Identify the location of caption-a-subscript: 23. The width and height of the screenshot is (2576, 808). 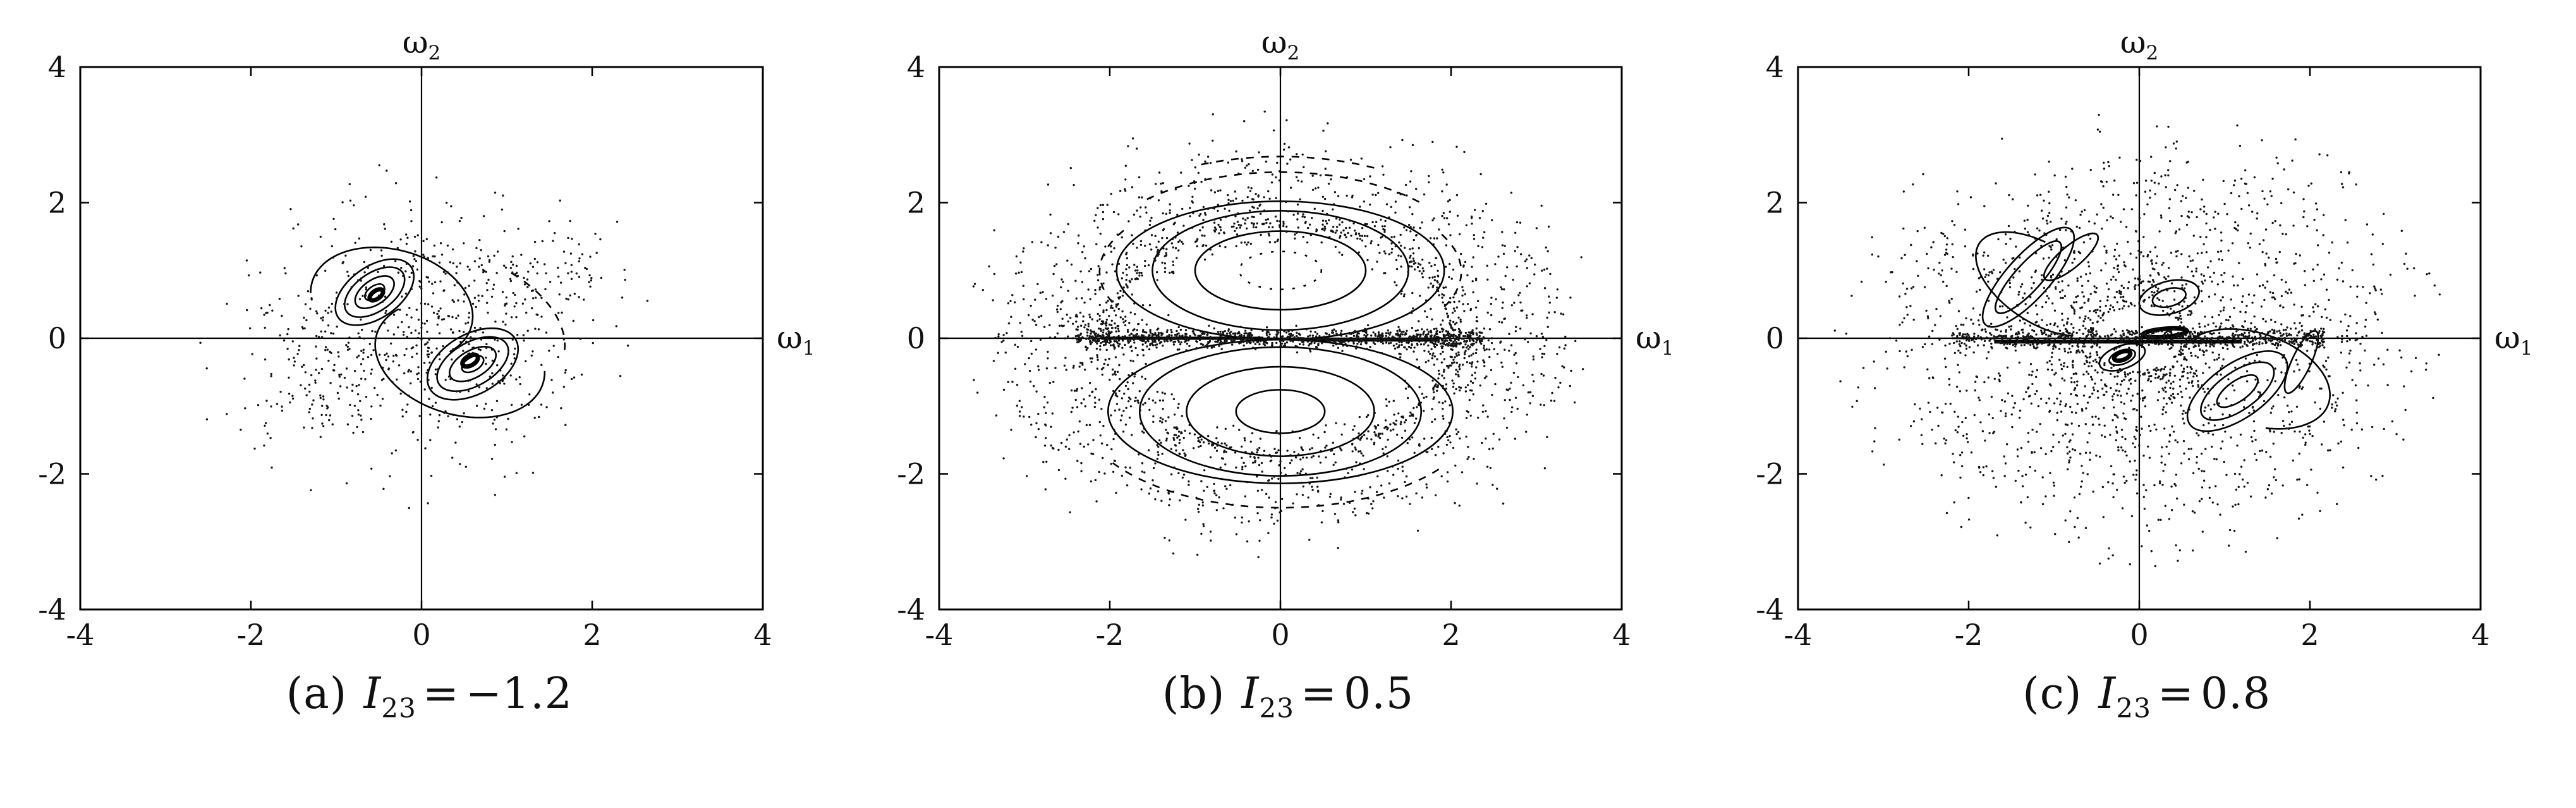
(398, 708).